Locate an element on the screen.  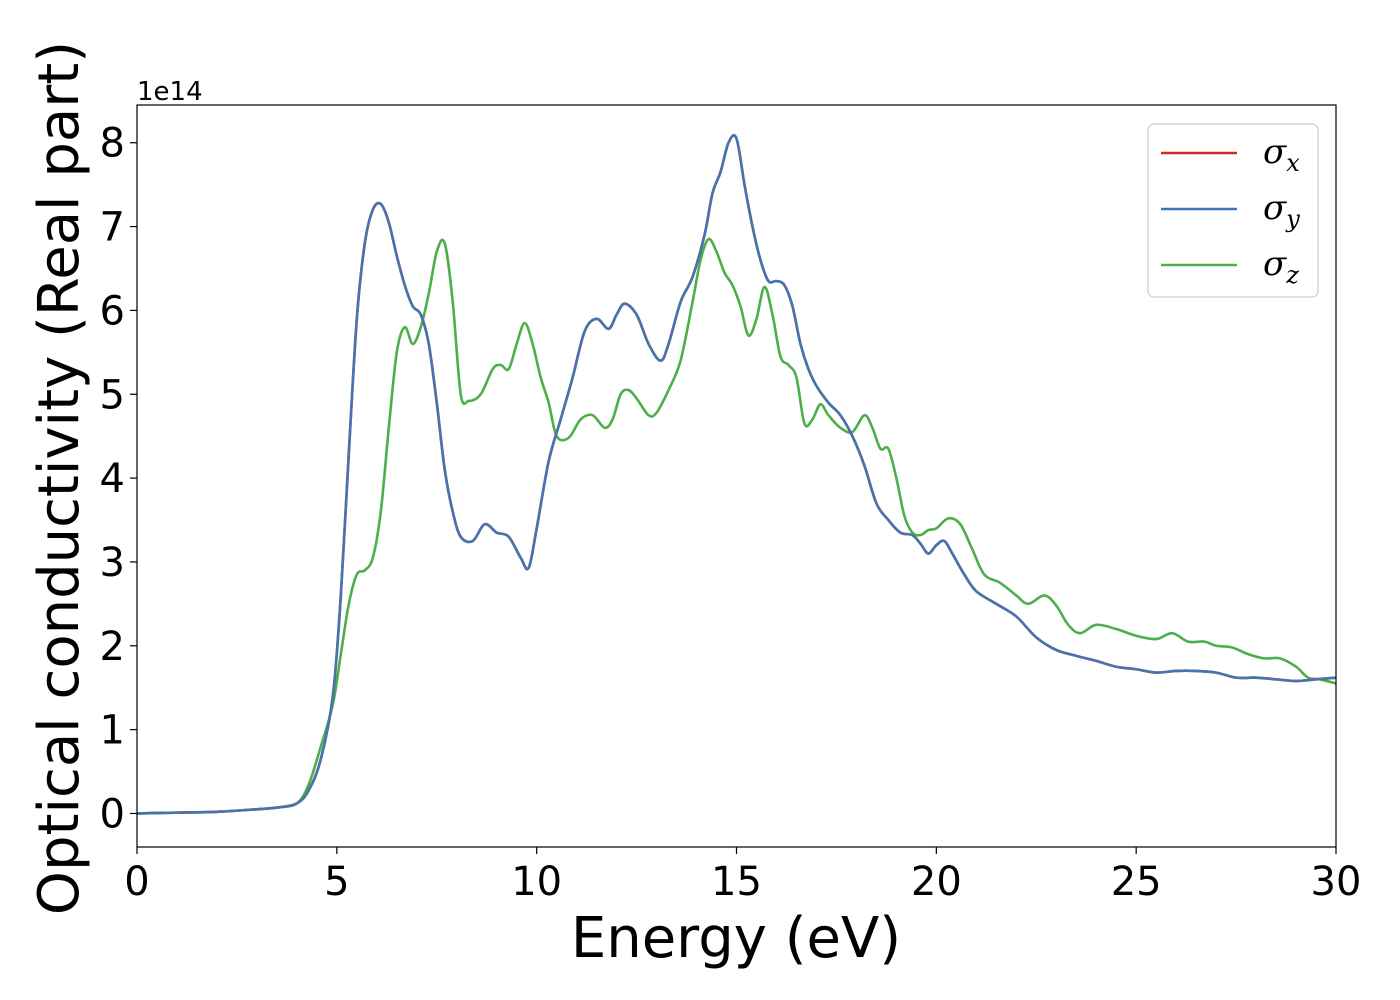
x-tick-label: 10 is located at coordinates (536, 882).